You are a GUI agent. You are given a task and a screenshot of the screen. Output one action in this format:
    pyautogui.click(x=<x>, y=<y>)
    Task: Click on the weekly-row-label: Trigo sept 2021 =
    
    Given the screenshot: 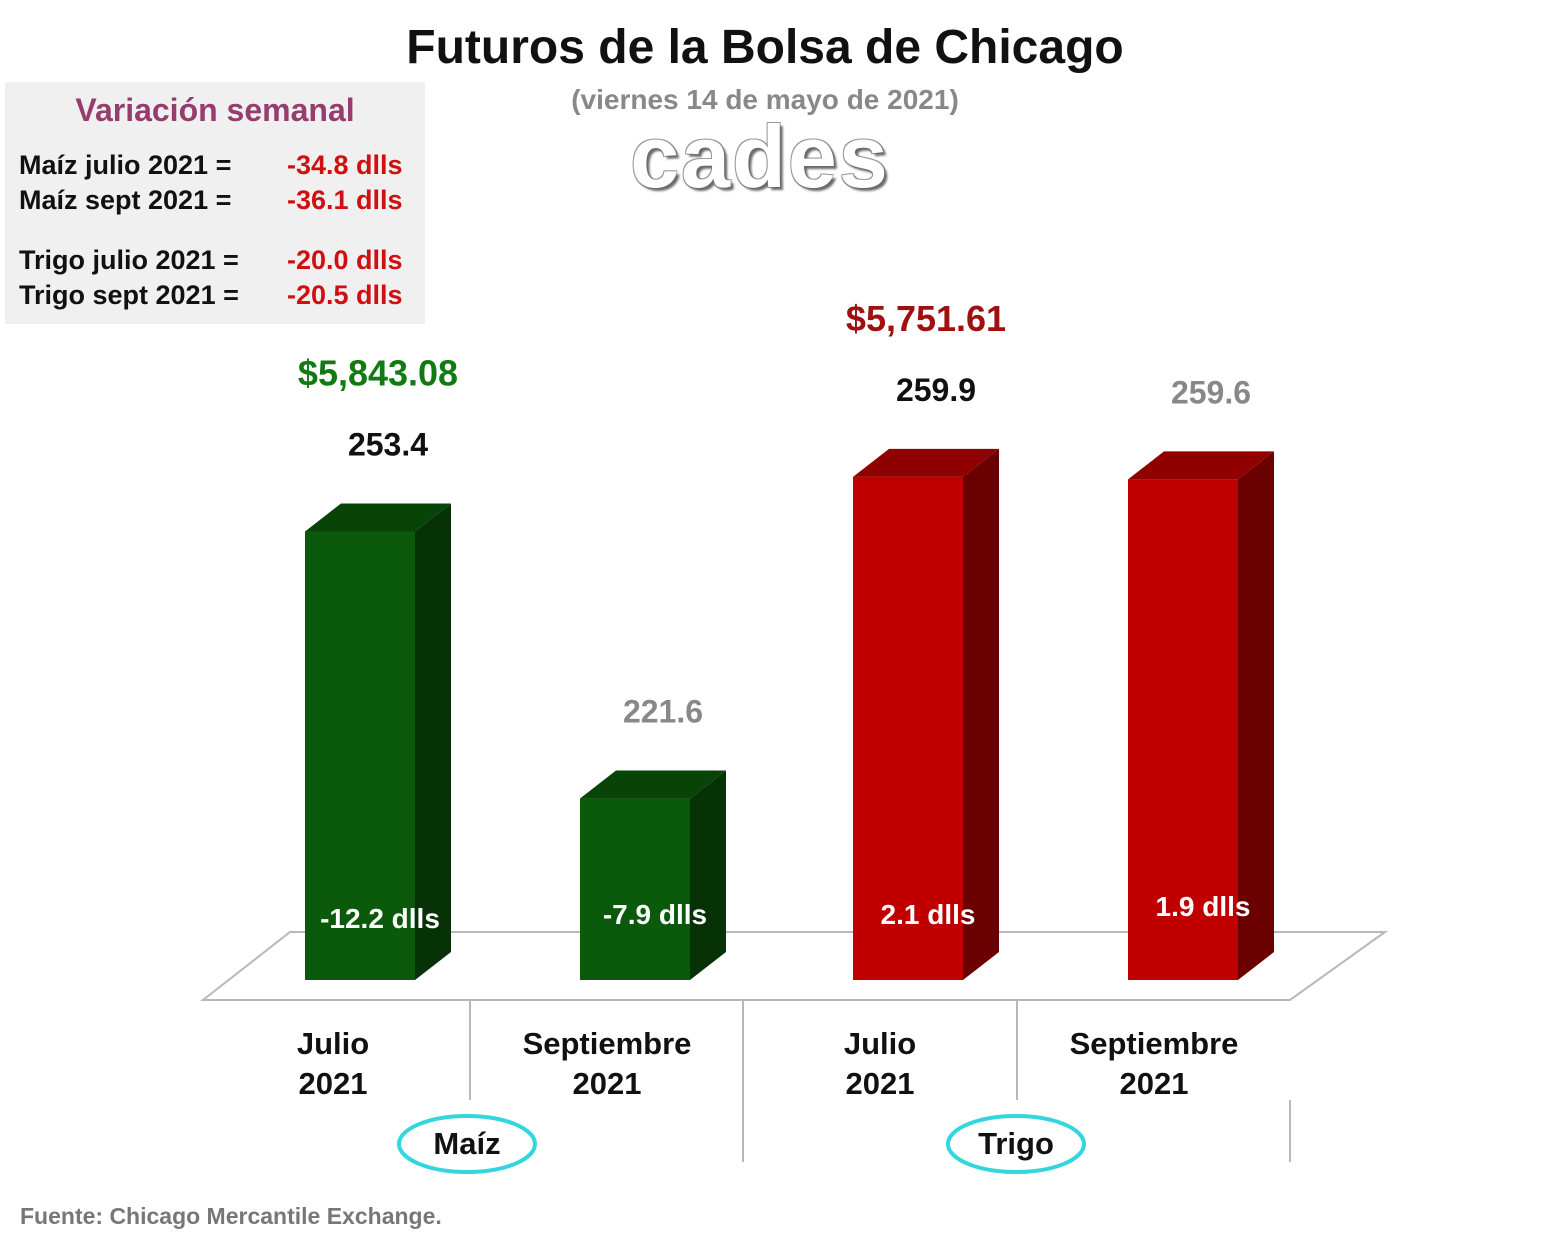 What is the action you would take?
    pyautogui.click(x=129, y=295)
    